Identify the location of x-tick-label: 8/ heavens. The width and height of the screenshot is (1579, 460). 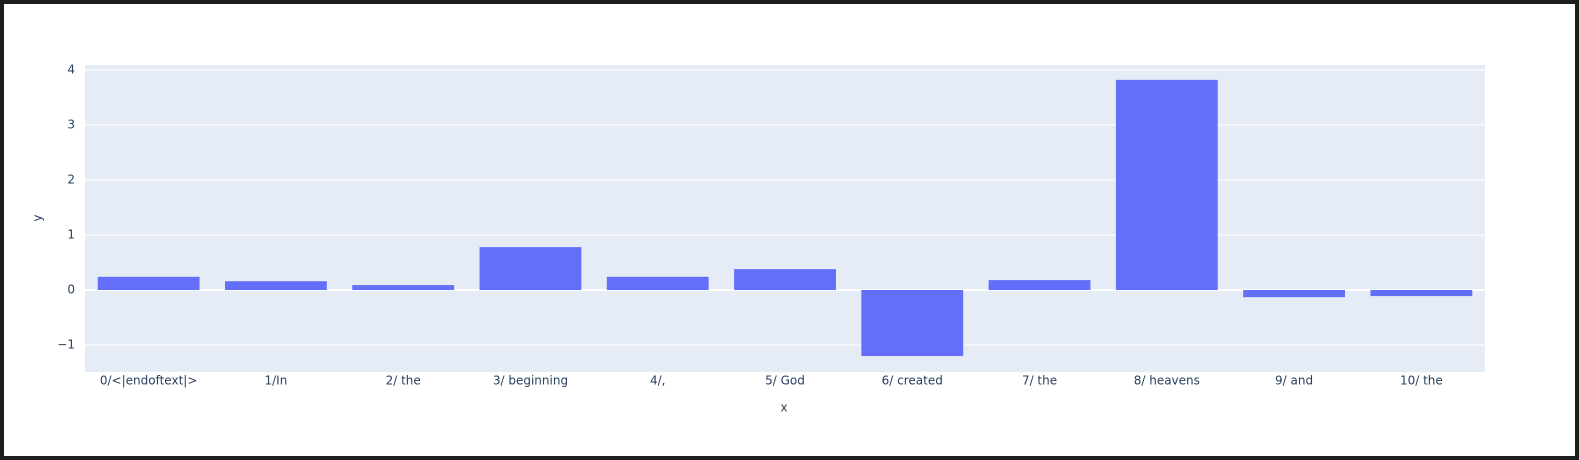
(1167, 381).